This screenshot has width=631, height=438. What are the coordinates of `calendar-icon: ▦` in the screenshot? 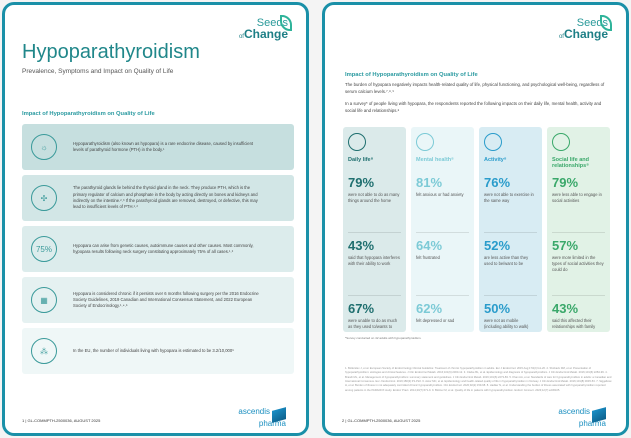 It's located at (44, 300).